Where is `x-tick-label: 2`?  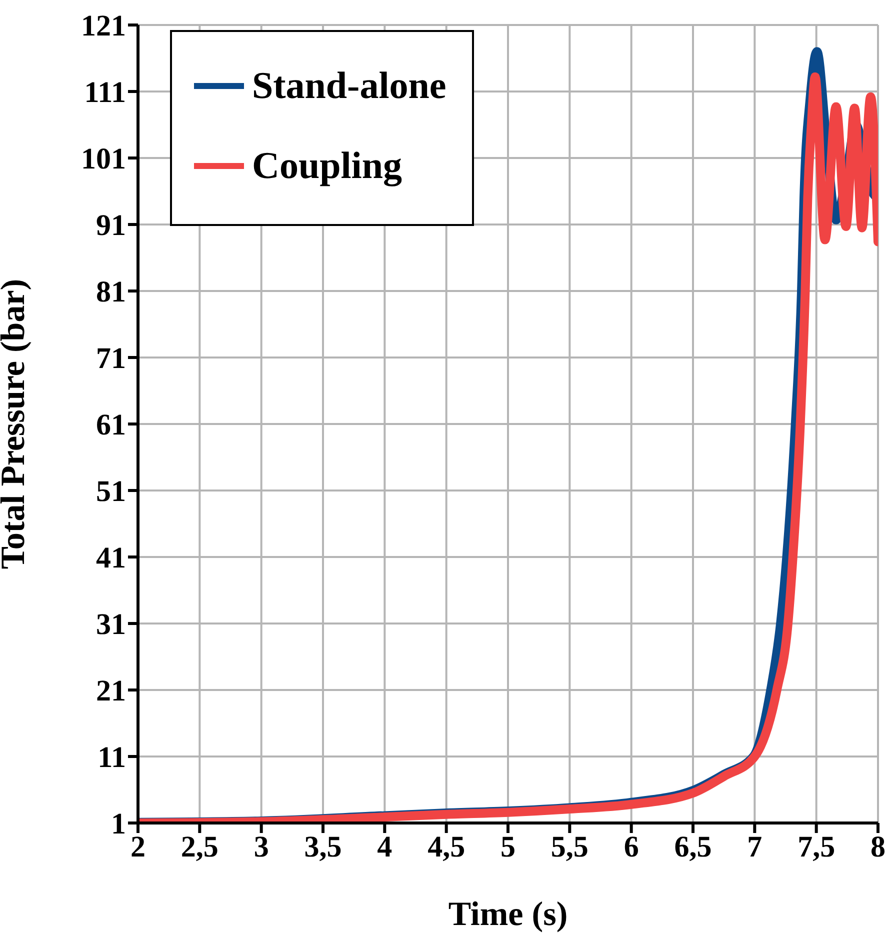 x-tick-label: 2 is located at coordinates (138, 847).